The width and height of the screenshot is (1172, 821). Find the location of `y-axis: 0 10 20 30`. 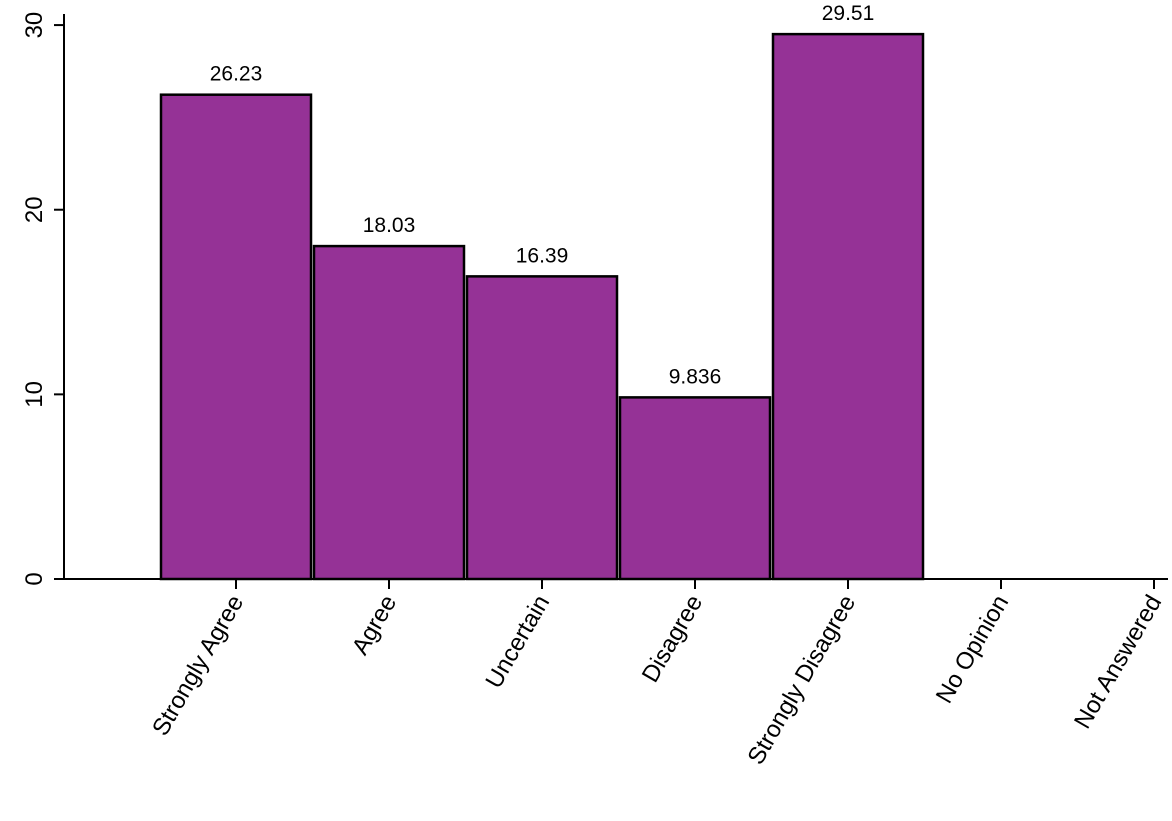

y-axis: 0 10 20 30 is located at coordinates (43, 299).